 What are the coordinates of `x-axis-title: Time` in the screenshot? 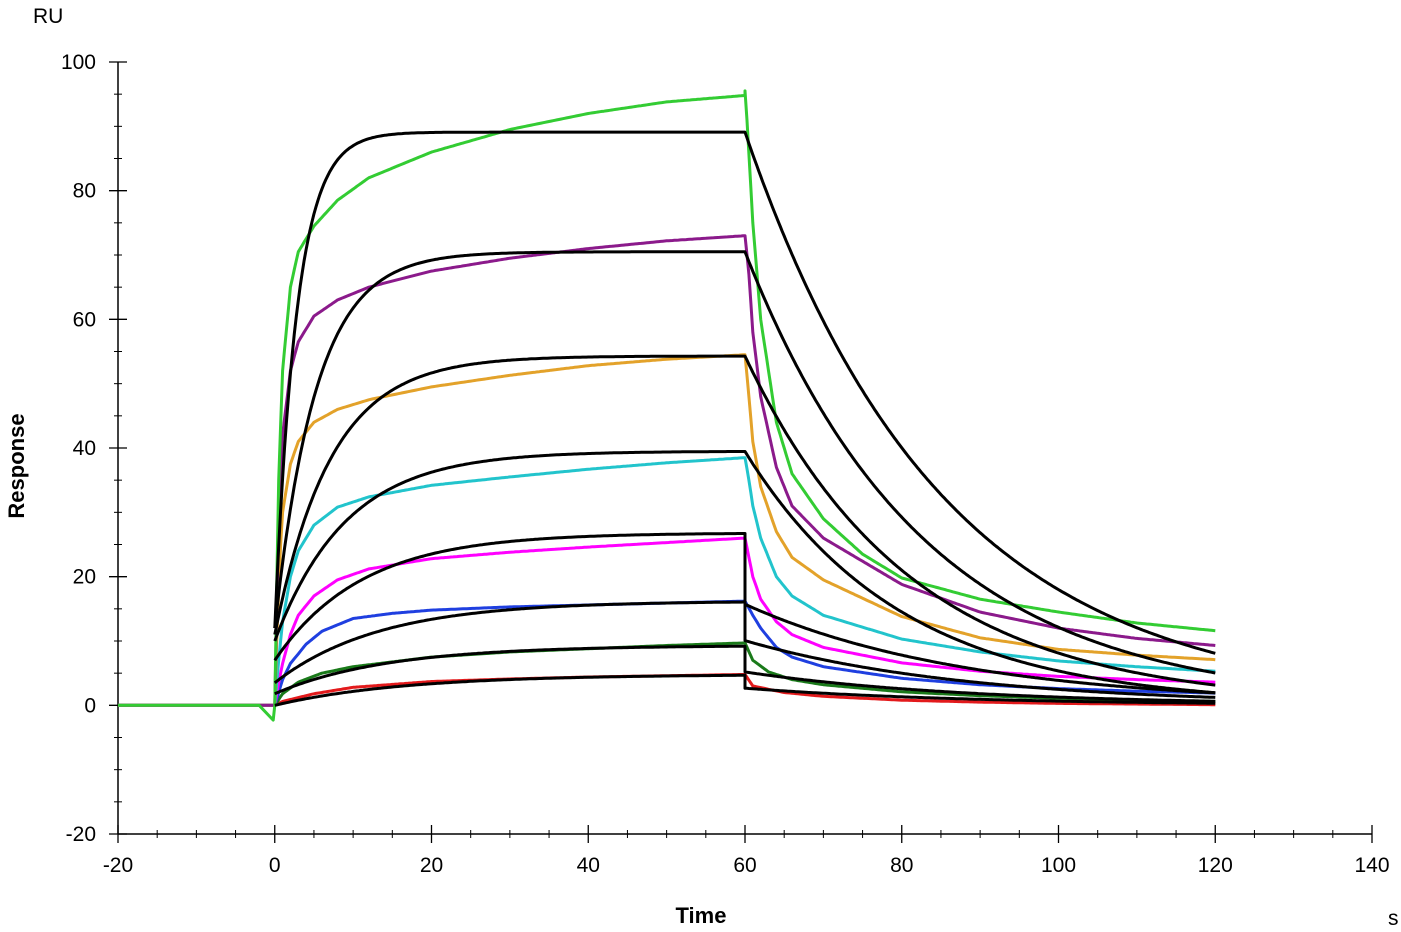 It's located at (701, 915).